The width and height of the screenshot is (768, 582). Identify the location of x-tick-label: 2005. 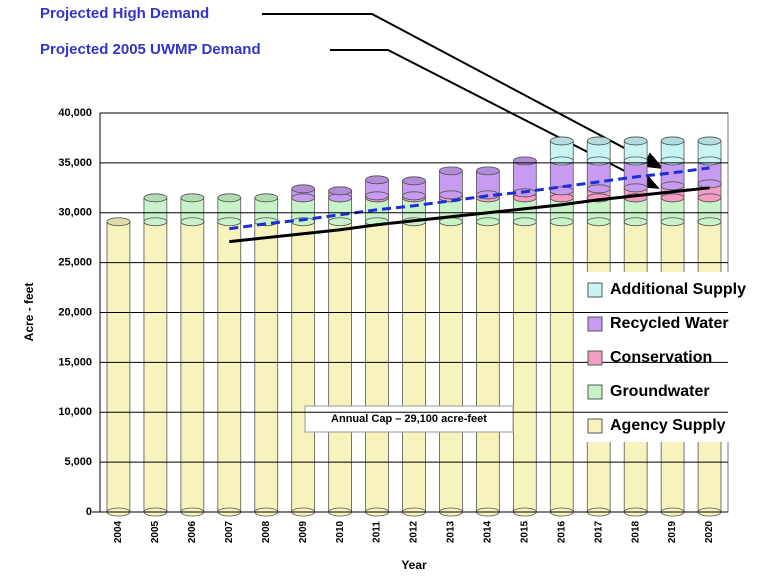
(155, 531).